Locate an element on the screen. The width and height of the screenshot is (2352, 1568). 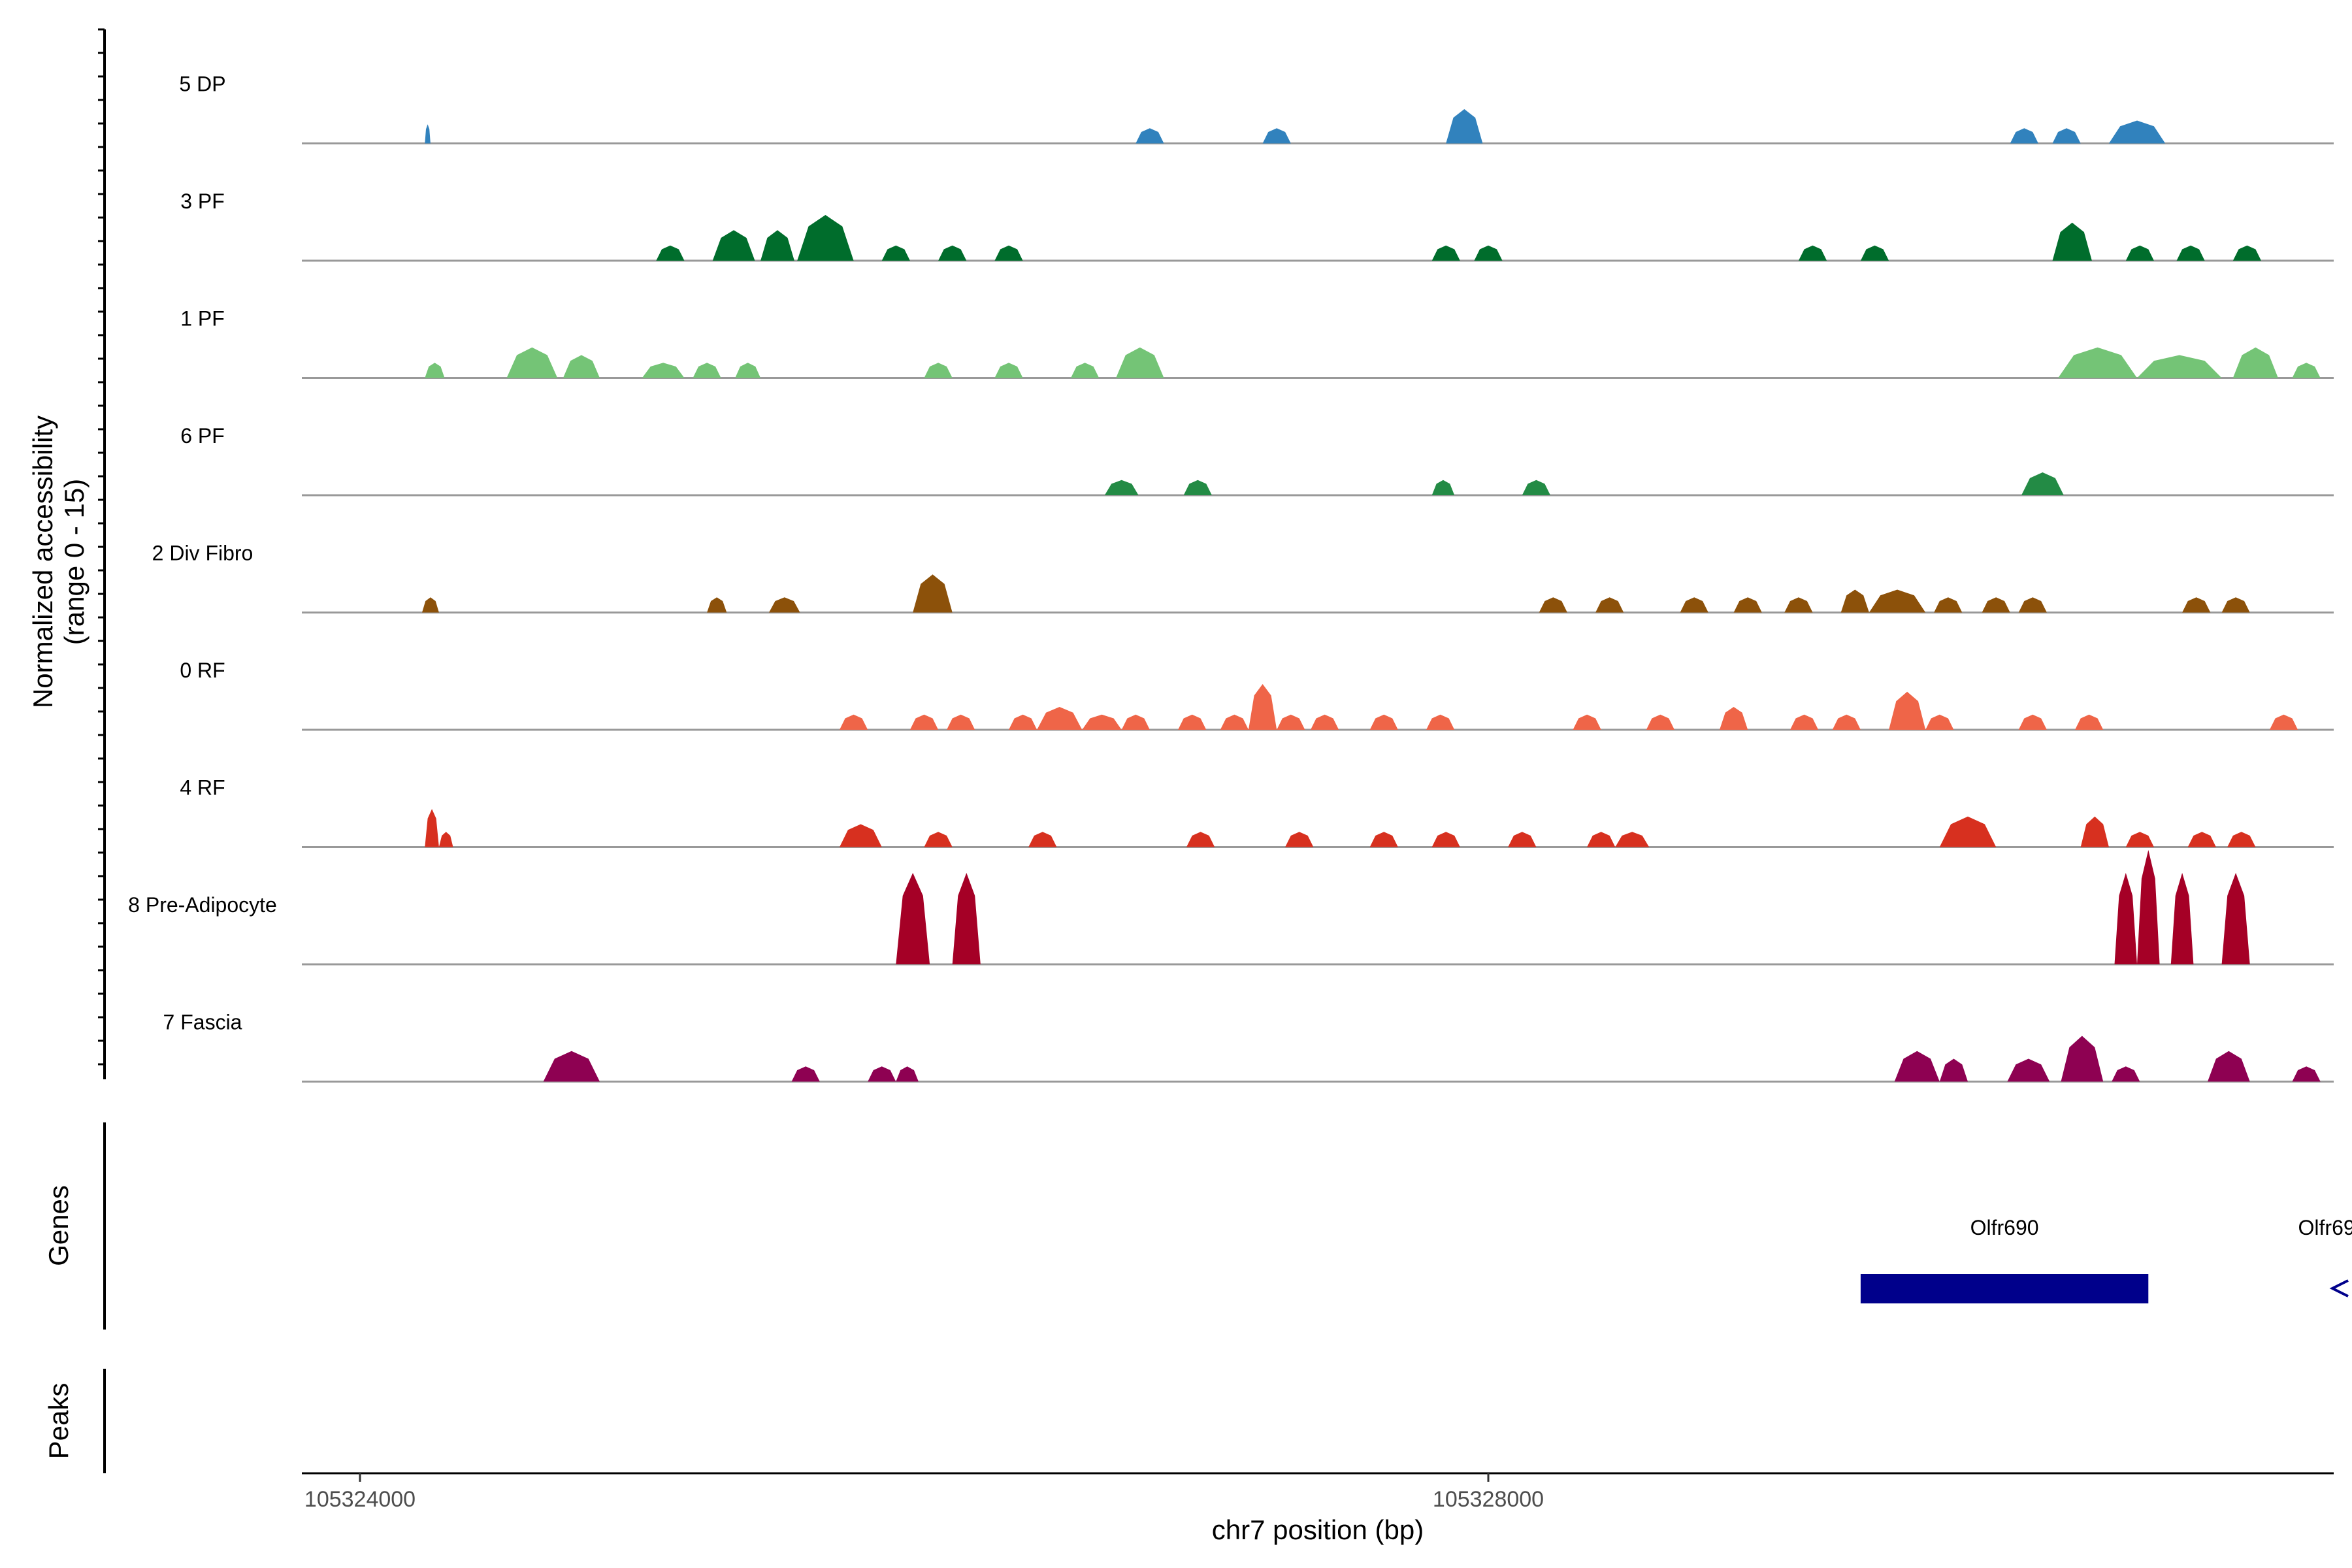
track-8-pre-adipocyte: 8 Pre-Adipocyte is located at coordinates (1231, 908).